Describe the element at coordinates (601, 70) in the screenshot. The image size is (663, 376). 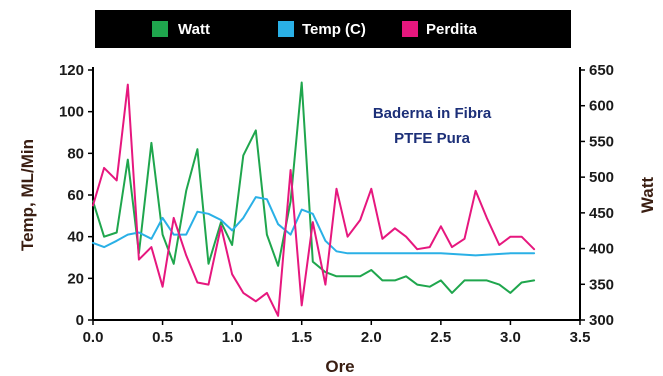
I see `y-right-tick-label: 650` at that location.